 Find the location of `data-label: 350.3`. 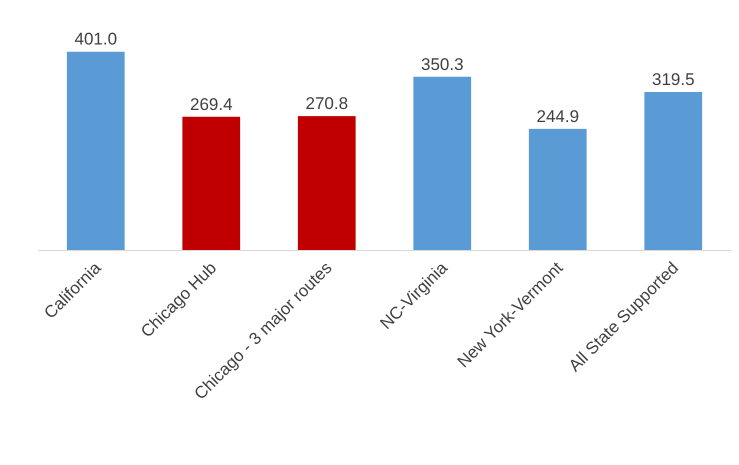

data-label: 350.3 is located at coordinates (442, 64).